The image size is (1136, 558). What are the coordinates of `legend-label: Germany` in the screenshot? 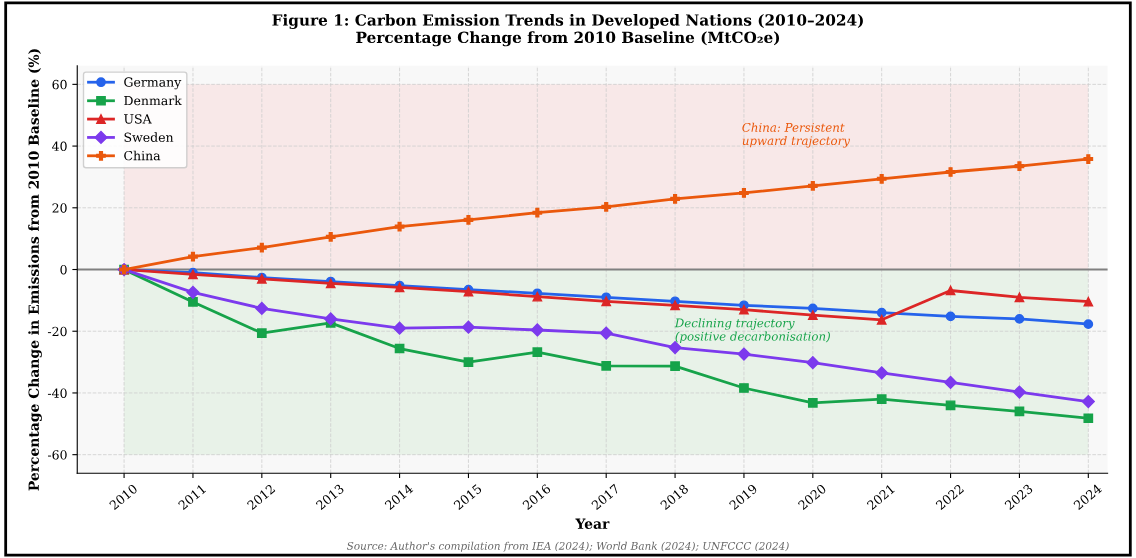 It's located at (153, 83).